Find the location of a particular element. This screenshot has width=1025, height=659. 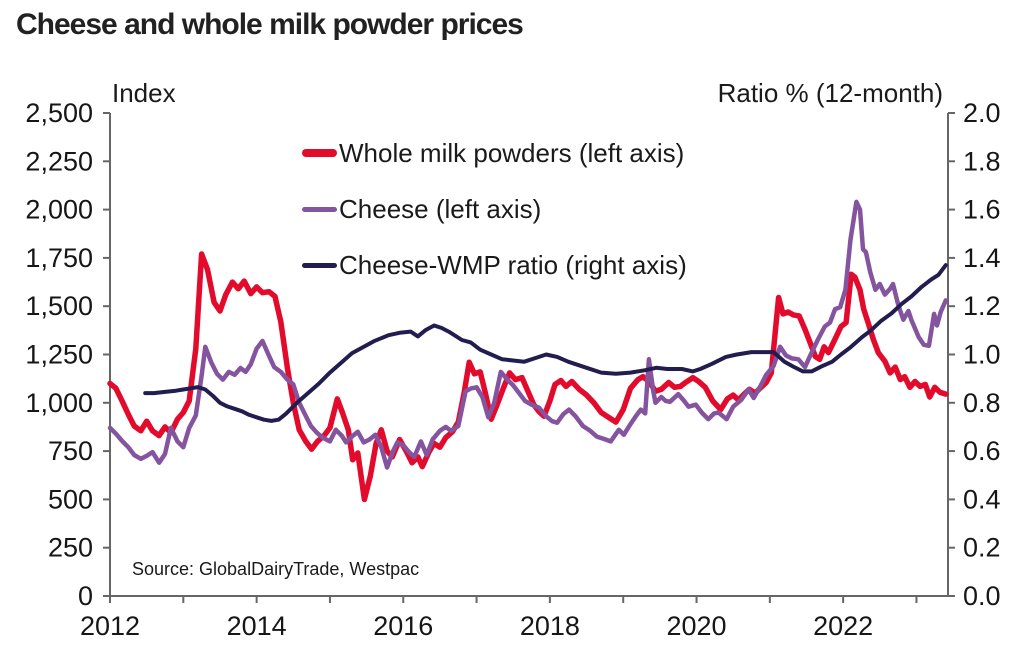

left-axis-tick-label: 1,500 is located at coordinates (59, 306).